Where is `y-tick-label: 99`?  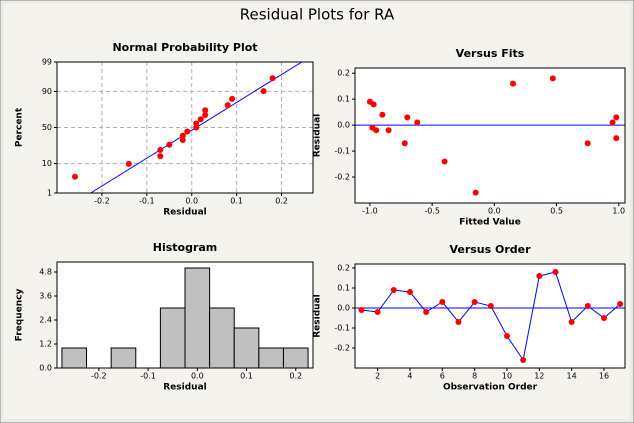 y-tick-label: 99 is located at coordinates (47, 62).